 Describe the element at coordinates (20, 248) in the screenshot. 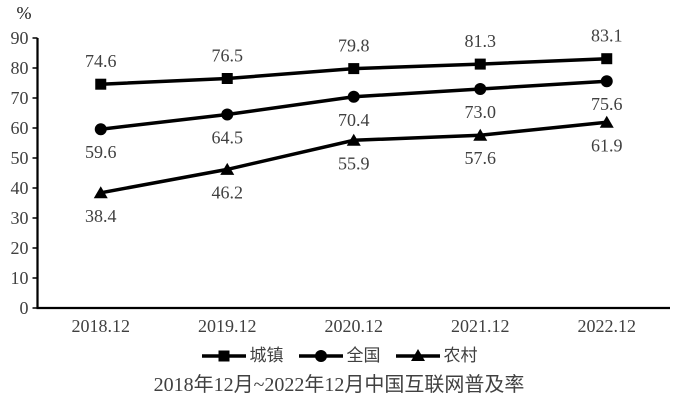

I see `y-axis-tick-label: 20` at that location.